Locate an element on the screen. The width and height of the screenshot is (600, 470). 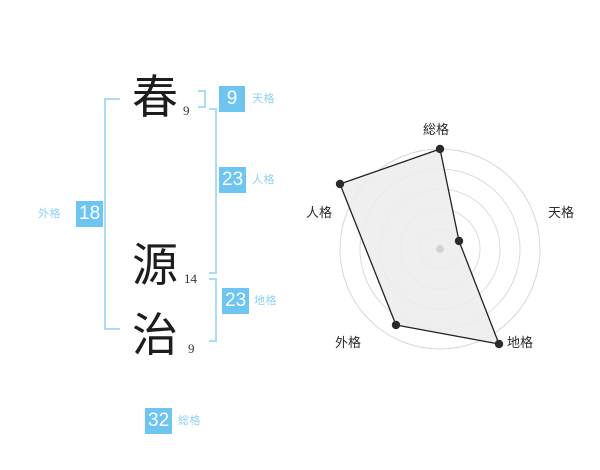
score-badge-chikaku: 23 is located at coordinates (236, 301).